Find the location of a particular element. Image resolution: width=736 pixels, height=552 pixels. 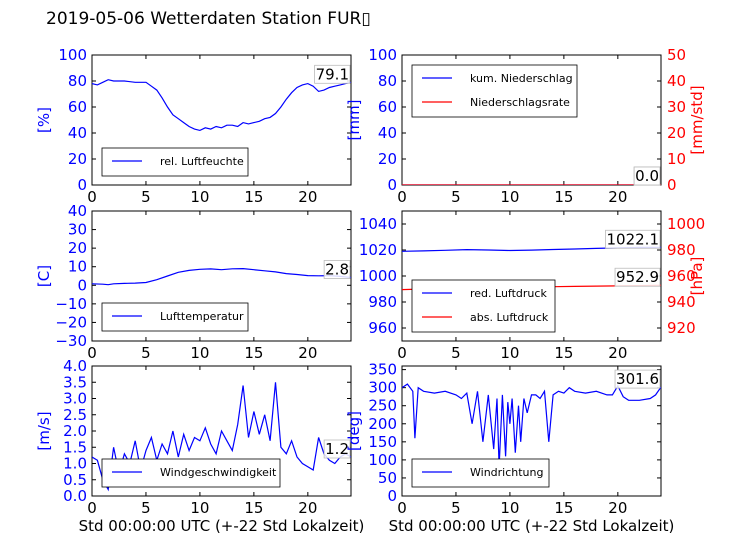

y-tick-label: 250 is located at coordinates (382, 406).